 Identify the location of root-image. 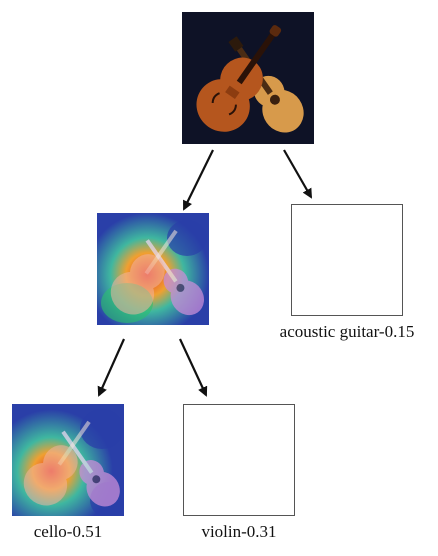
(248, 78).